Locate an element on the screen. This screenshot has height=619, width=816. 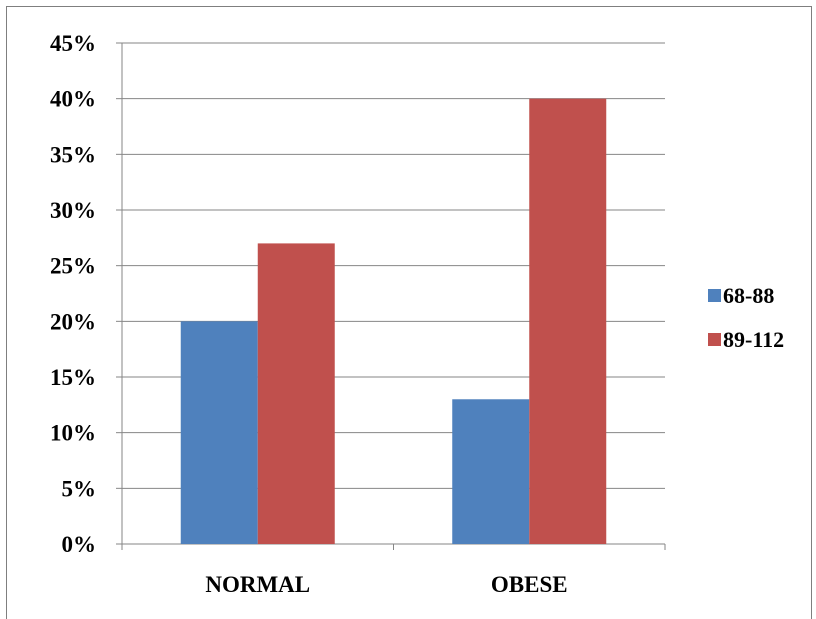
legend-label: 68-88 is located at coordinates (748, 295).